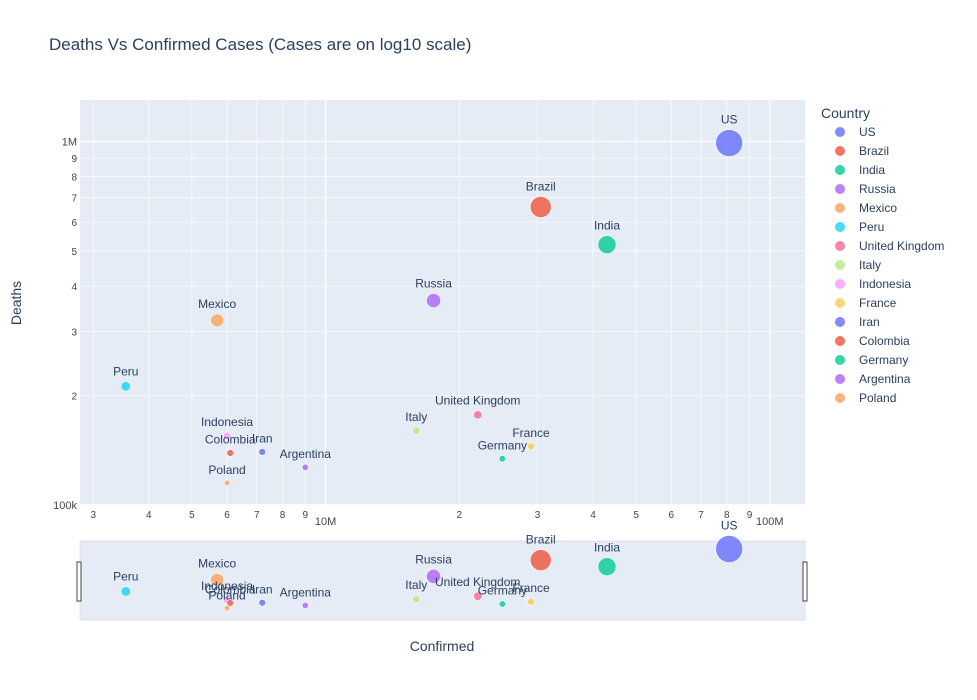 This screenshot has width=977, height=700. I want to click on legend-item: India, so click(860, 170).